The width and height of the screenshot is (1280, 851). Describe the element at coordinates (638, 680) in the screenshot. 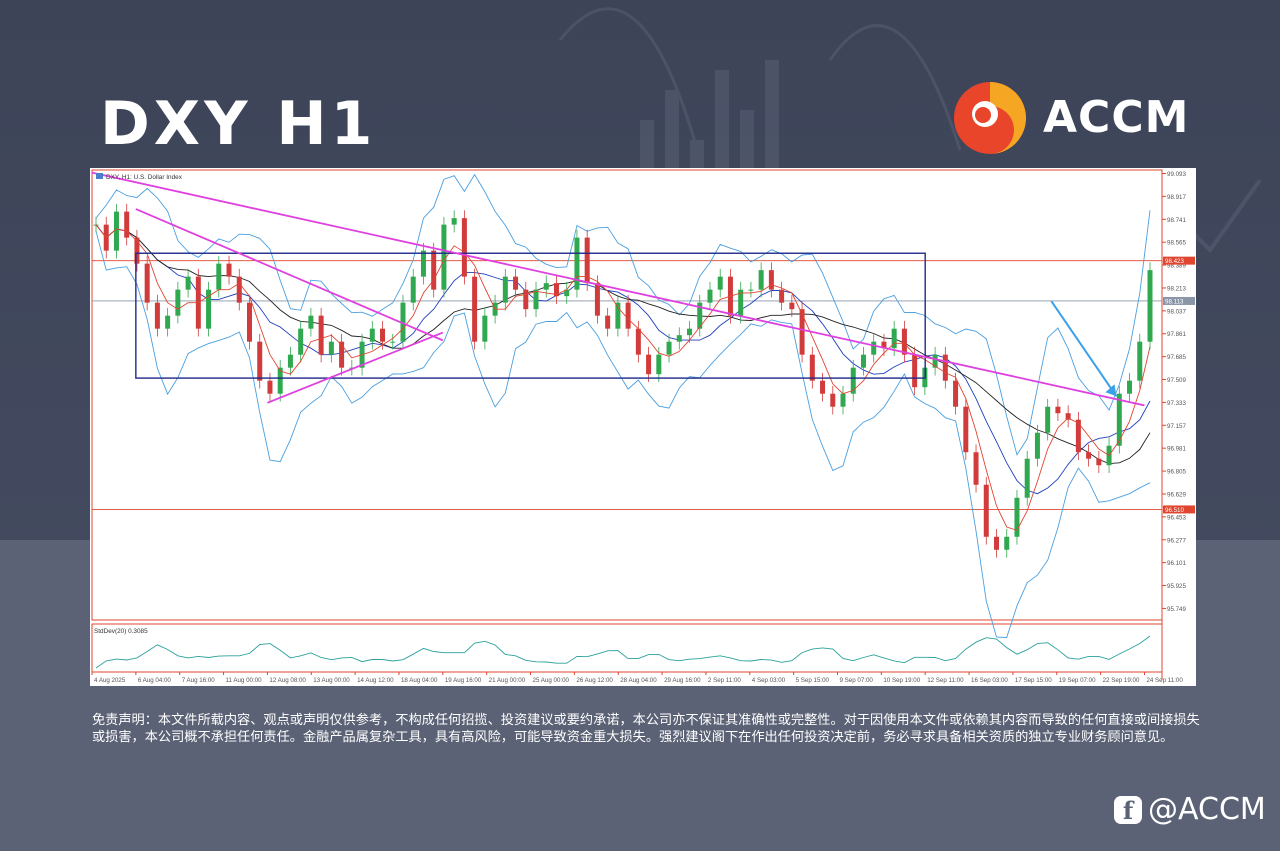

I see `x-tick-label: 28 Aug 04:00` at that location.